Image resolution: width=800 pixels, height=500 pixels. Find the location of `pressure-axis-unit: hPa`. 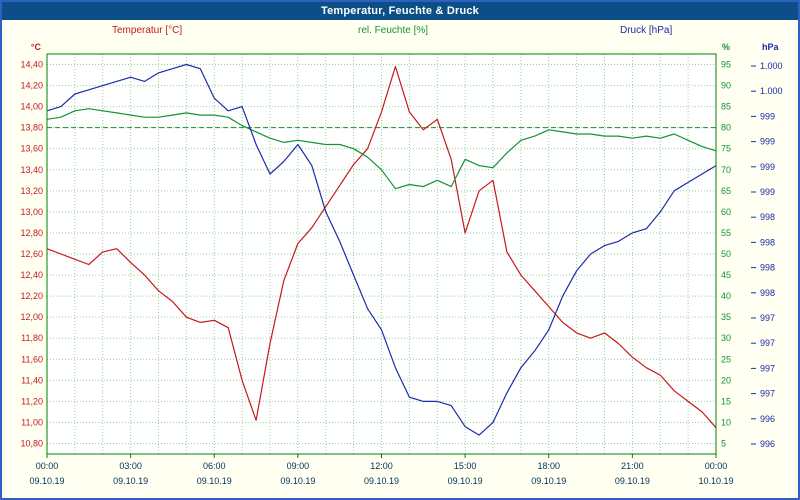

pressure-axis-unit: hPa is located at coordinates (771, 47).